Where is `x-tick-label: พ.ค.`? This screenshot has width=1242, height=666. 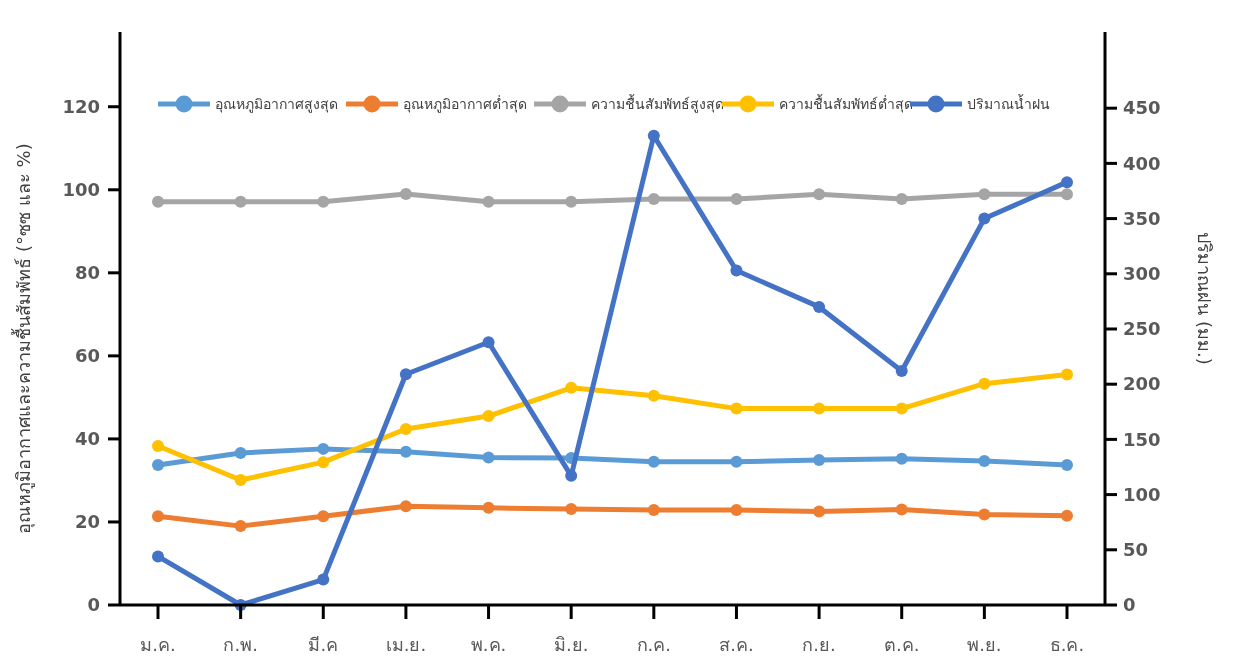
x-tick-label: พ.ค. is located at coordinates (488, 644).